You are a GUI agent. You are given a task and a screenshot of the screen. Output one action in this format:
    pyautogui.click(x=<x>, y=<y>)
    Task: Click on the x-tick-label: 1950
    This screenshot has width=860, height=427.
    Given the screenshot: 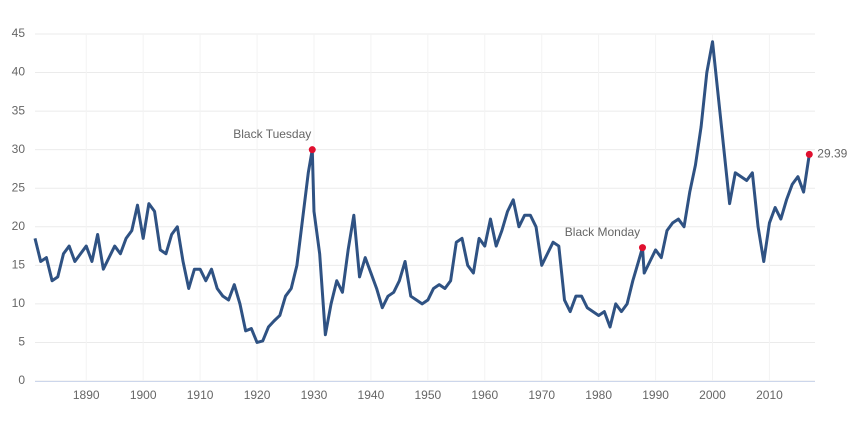 What is the action you would take?
    pyautogui.click(x=427, y=395)
    